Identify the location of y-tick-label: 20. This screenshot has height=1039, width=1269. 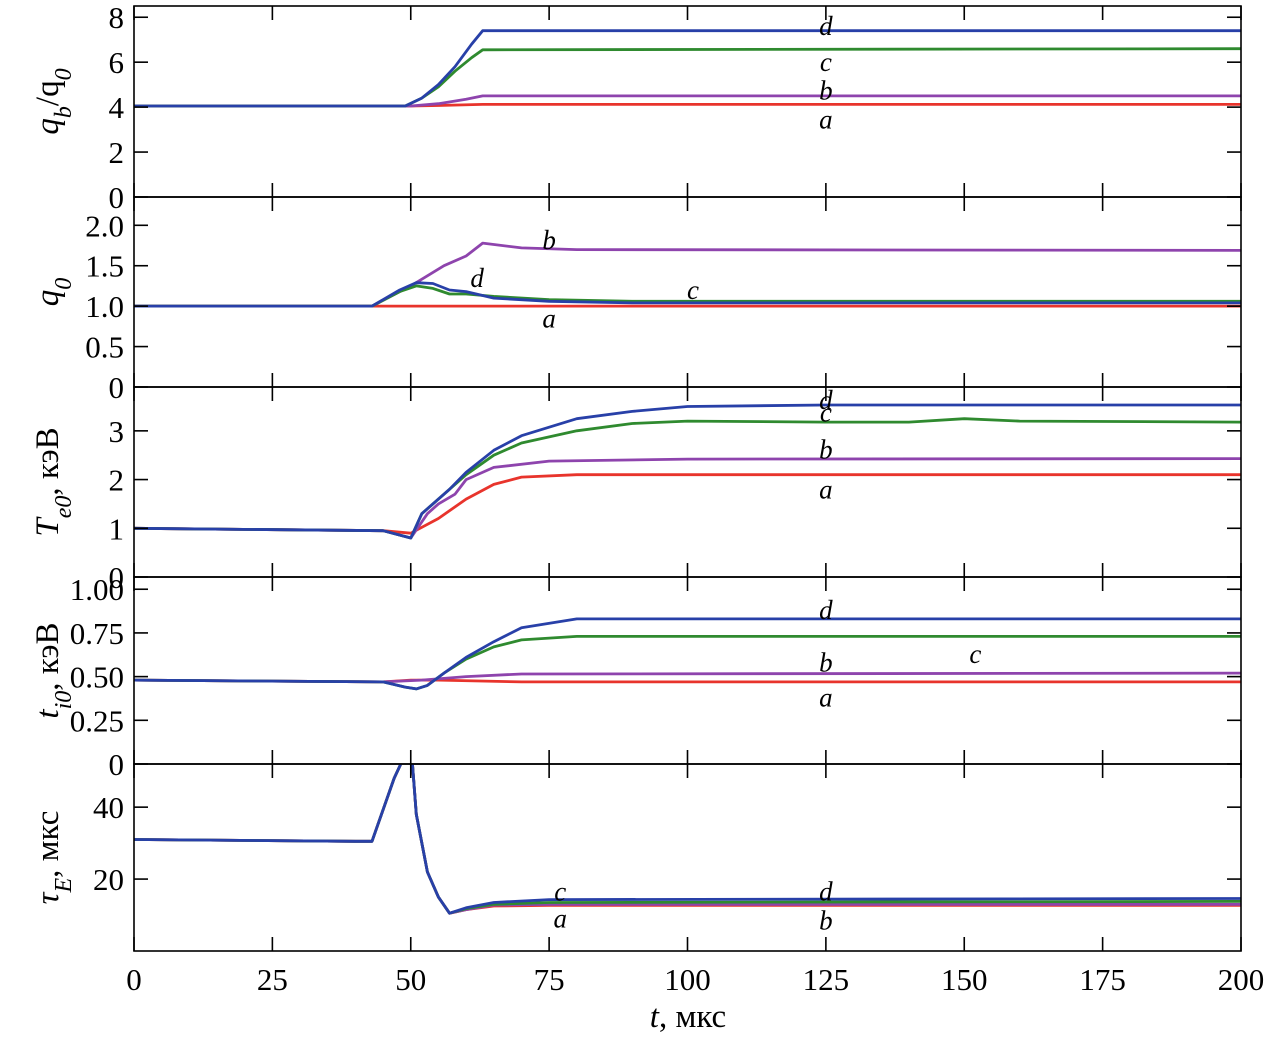
(108, 879).